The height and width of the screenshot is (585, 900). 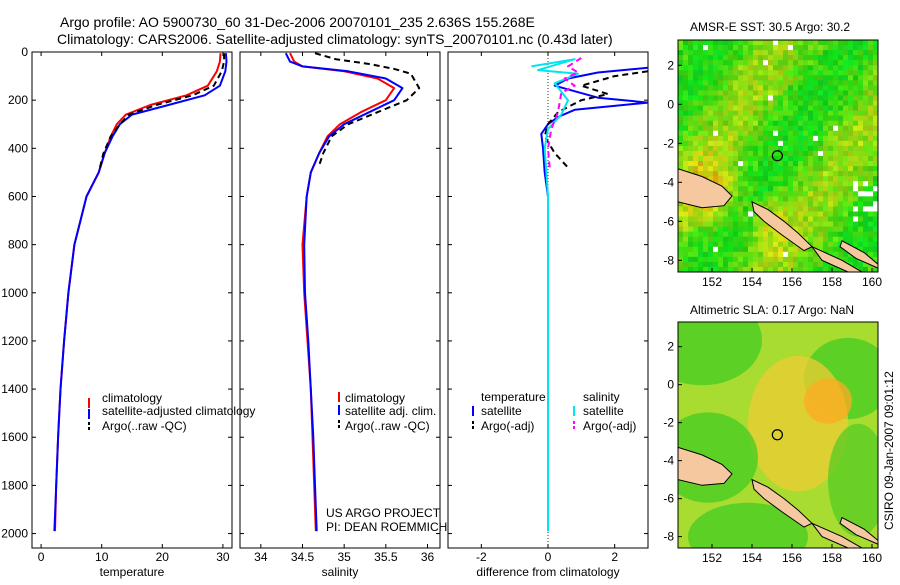 What do you see at coordinates (367, 109) in the screenshot?
I see `series-line-argo-raw-qc-` at bounding box center [367, 109].